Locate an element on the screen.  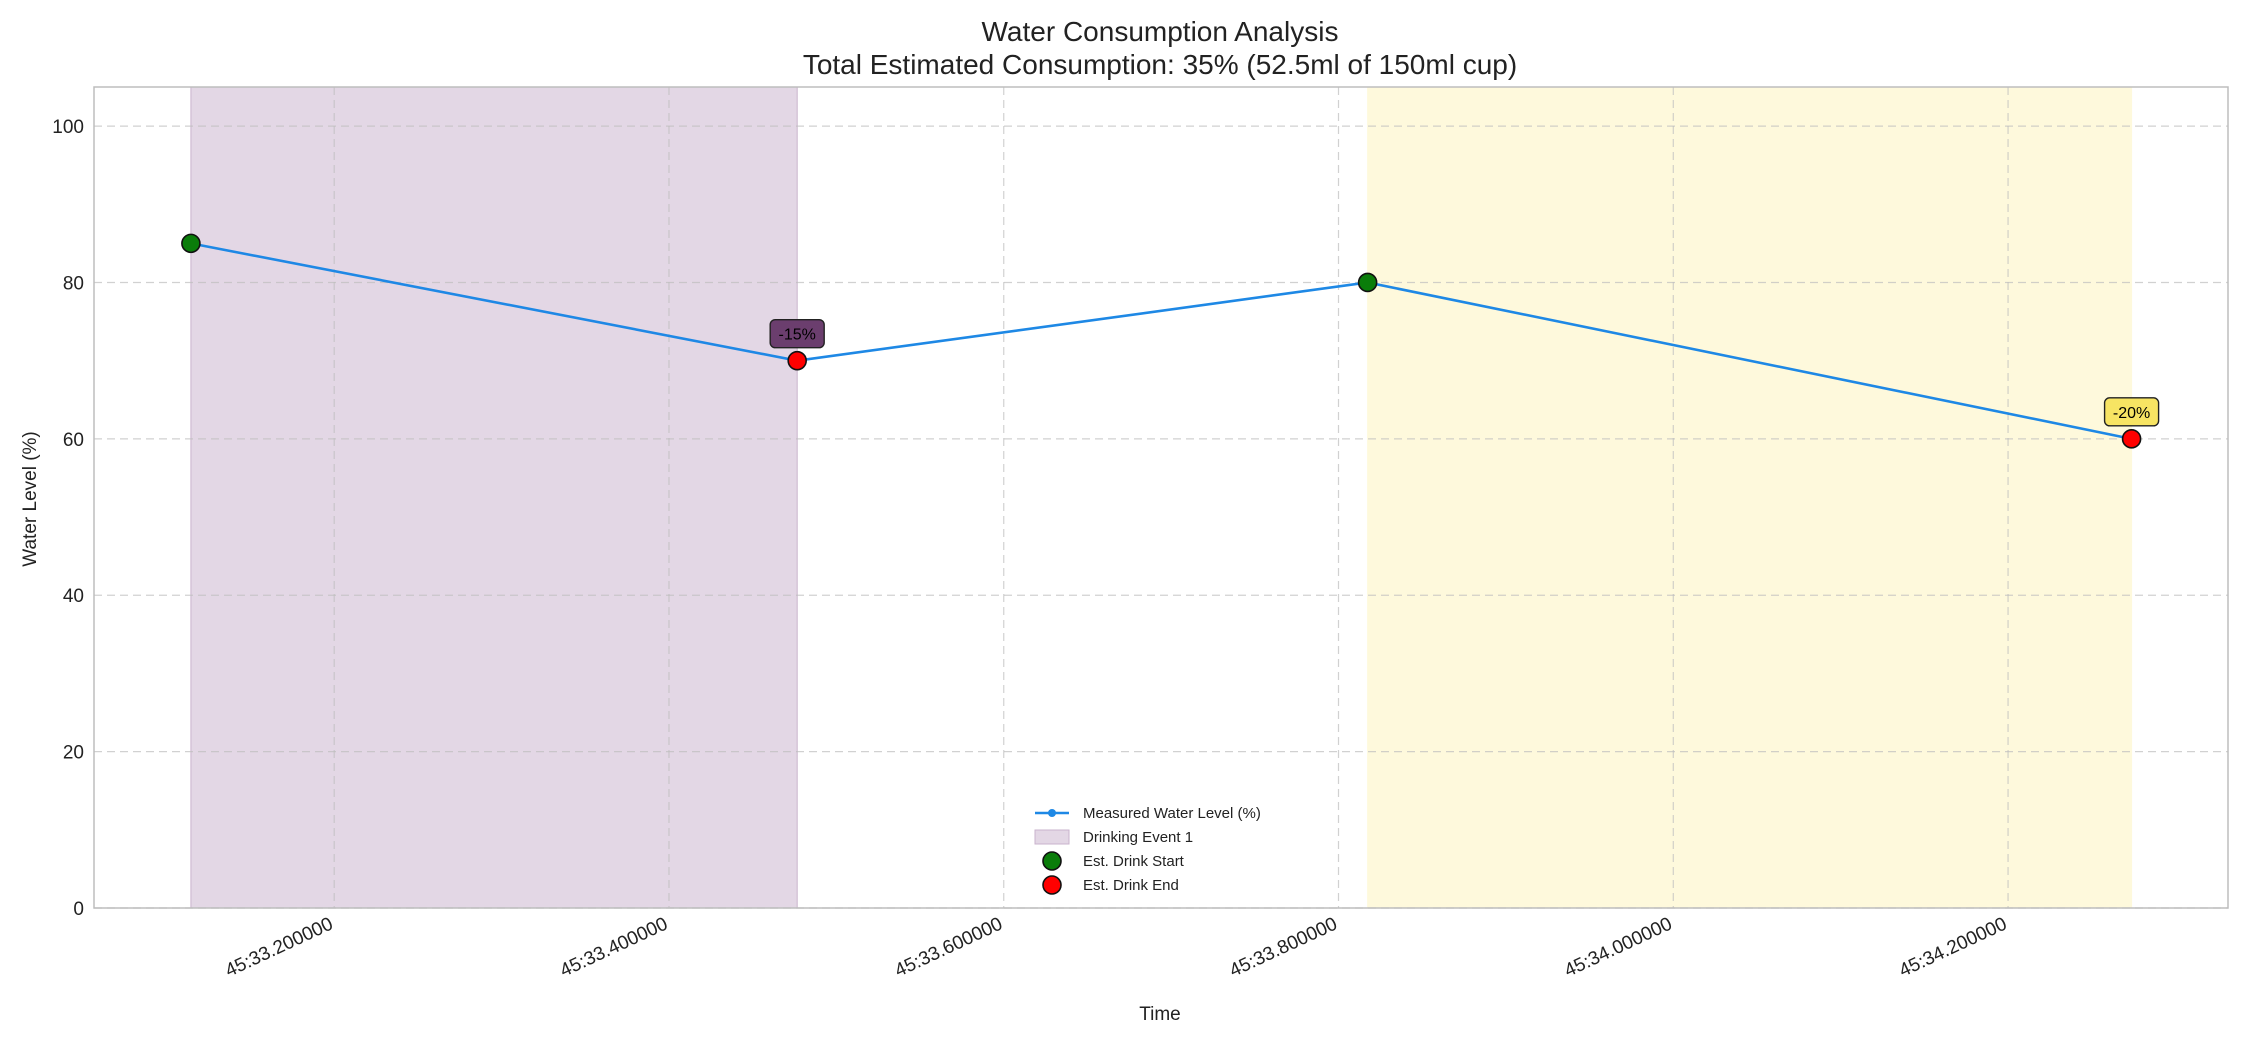
annotations: -15% -20% is located at coordinates (1464, 372).